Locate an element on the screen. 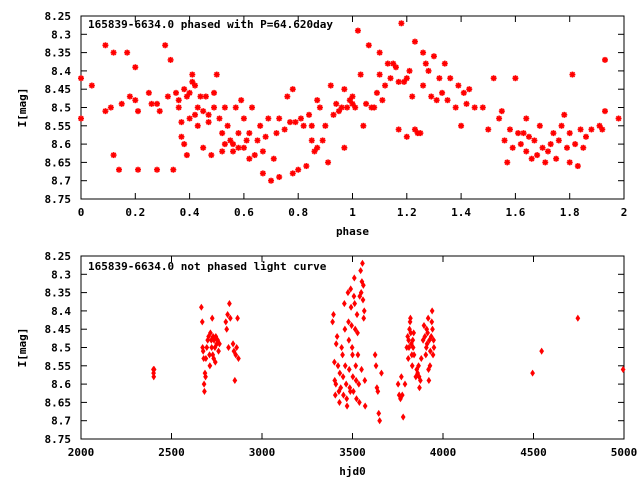 This screenshot has height=484, width=640. x-tick-label: 3000 is located at coordinates (262, 452).